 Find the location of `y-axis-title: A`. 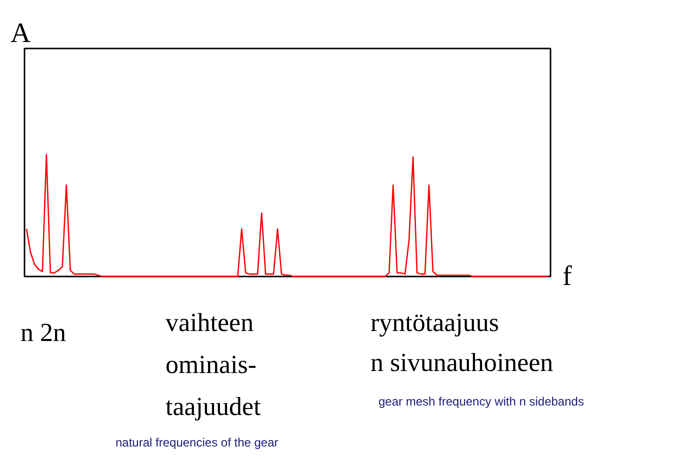

y-axis-title: A is located at coordinates (21, 33).